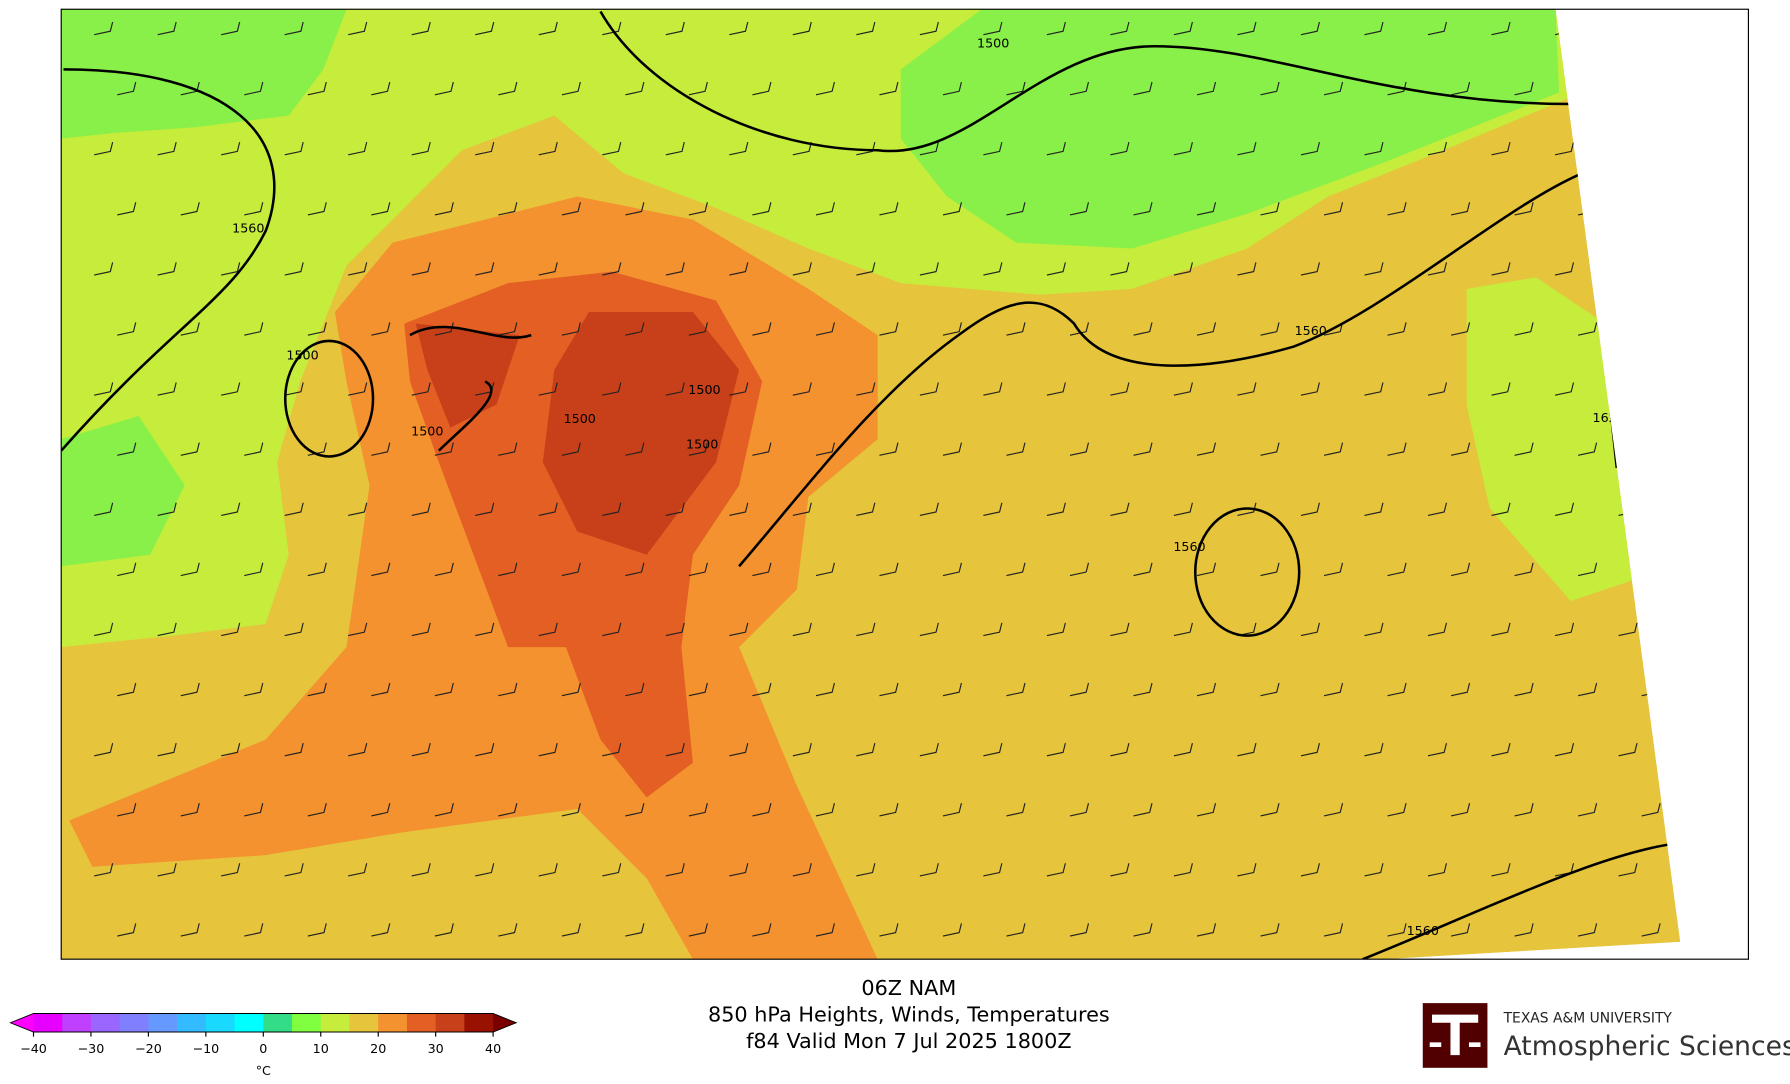 Image resolution: width=1790 pixels, height=1084 pixels. I want to click on logo-glyph, so click(1455, 1035).